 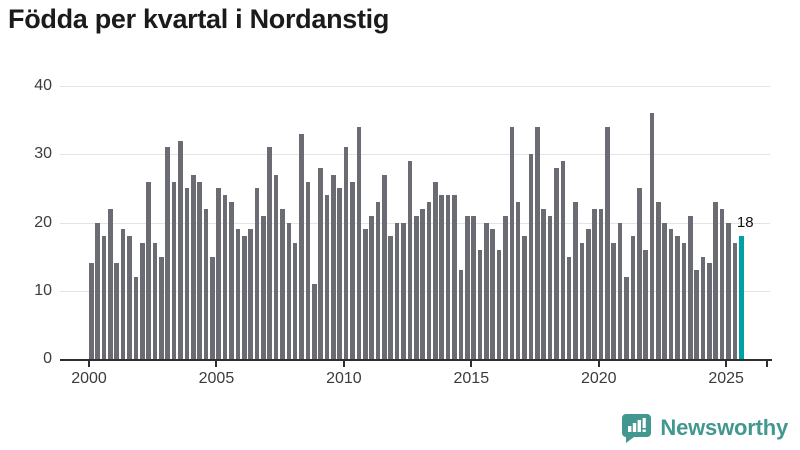 What do you see at coordinates (741, 297) in the screenshot?
I see `bar-highlighted` at bounding box center [741, 297].